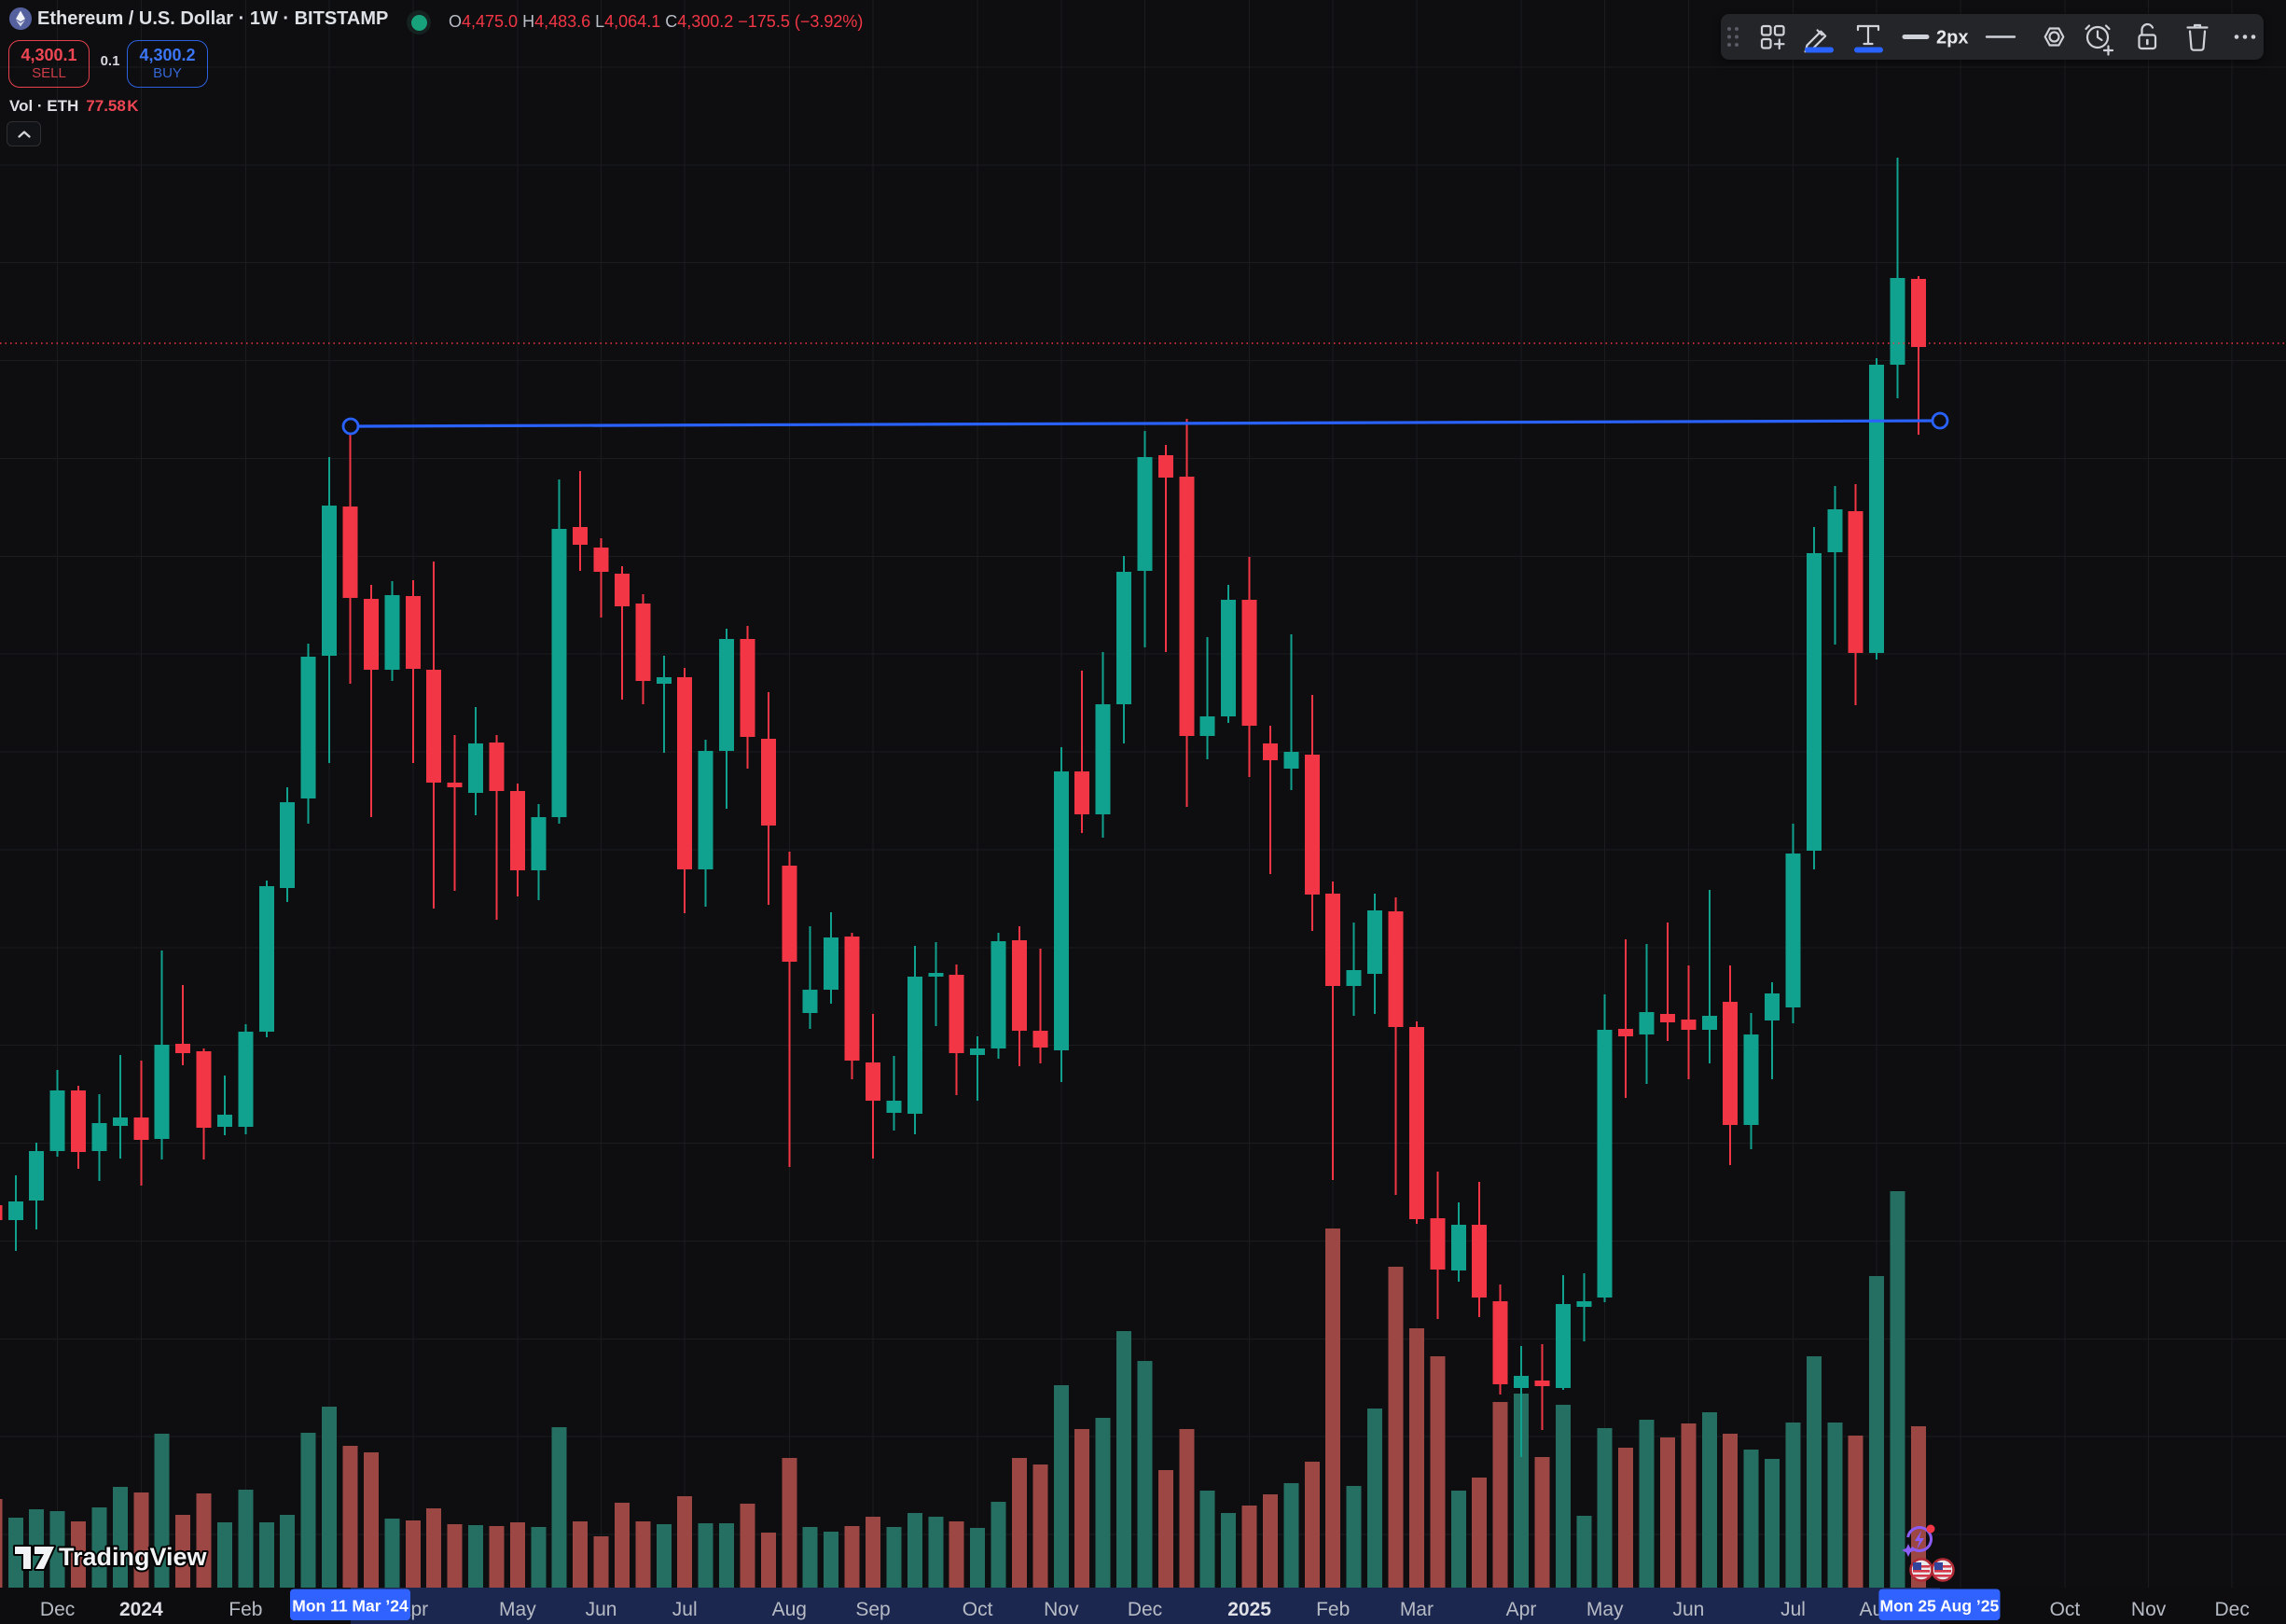 This screenshot has width=2286, height=1624. Describe the element at coordinates (1521, 1609) in the screenshot. I see `svg-text: Apr` at that location.